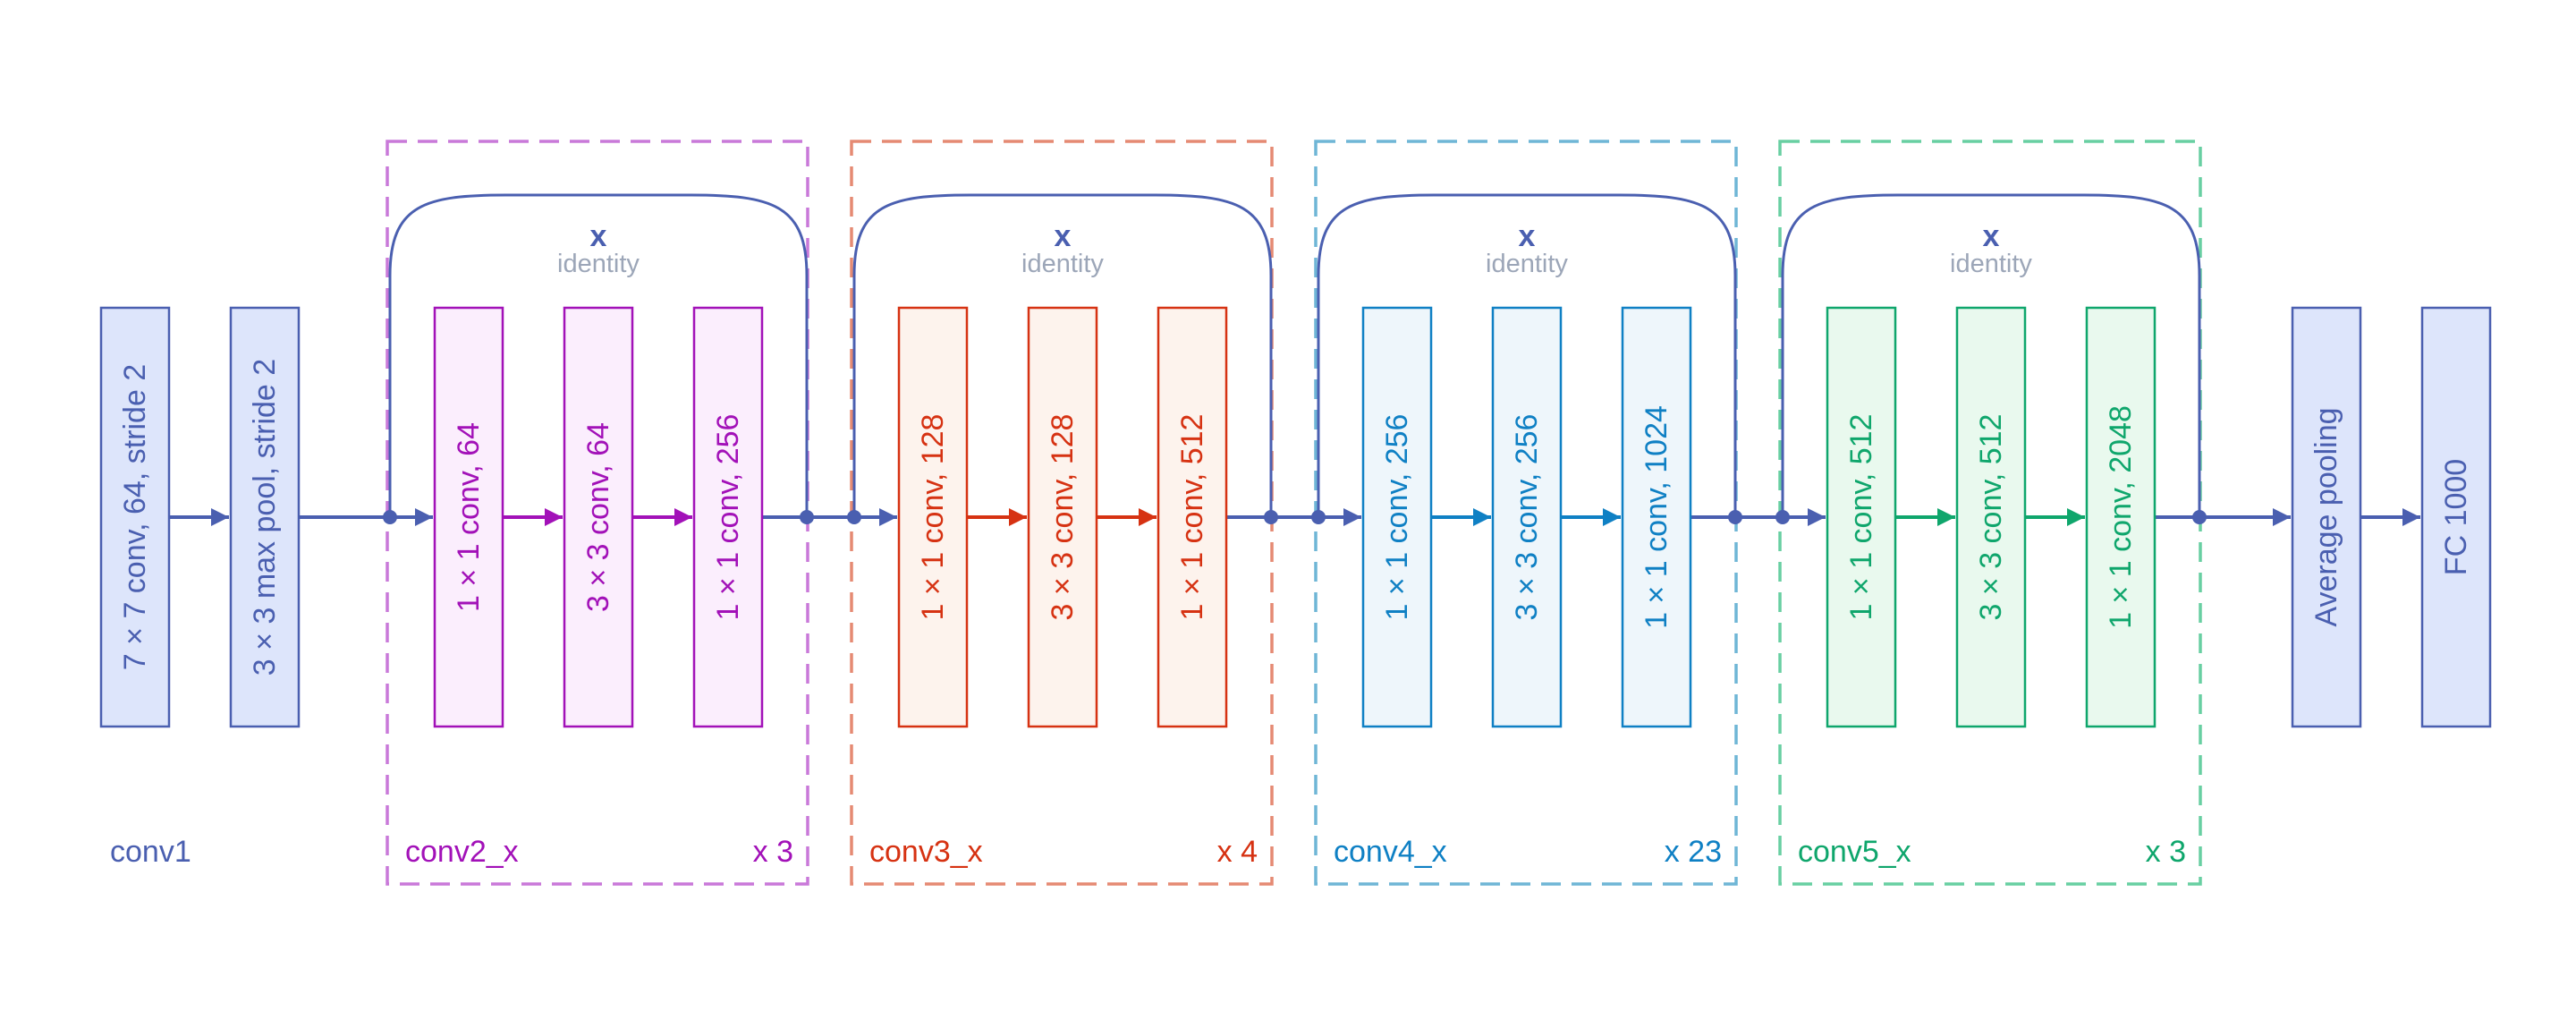  Describe the element at coordinates (1062, 264) in the screenshot. I see `stage3-identity-label: identity` at that location.